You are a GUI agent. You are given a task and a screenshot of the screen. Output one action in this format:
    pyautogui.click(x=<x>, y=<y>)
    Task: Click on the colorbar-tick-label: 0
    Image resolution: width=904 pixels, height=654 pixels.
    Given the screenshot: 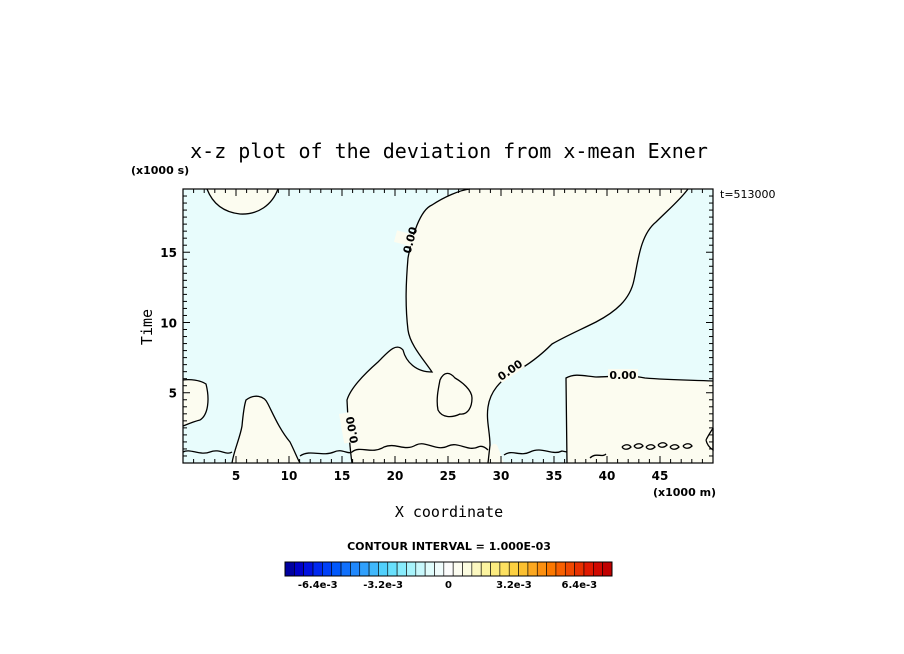 What is the action you would take?
    pyautogui.click(x=448, y=585)
    